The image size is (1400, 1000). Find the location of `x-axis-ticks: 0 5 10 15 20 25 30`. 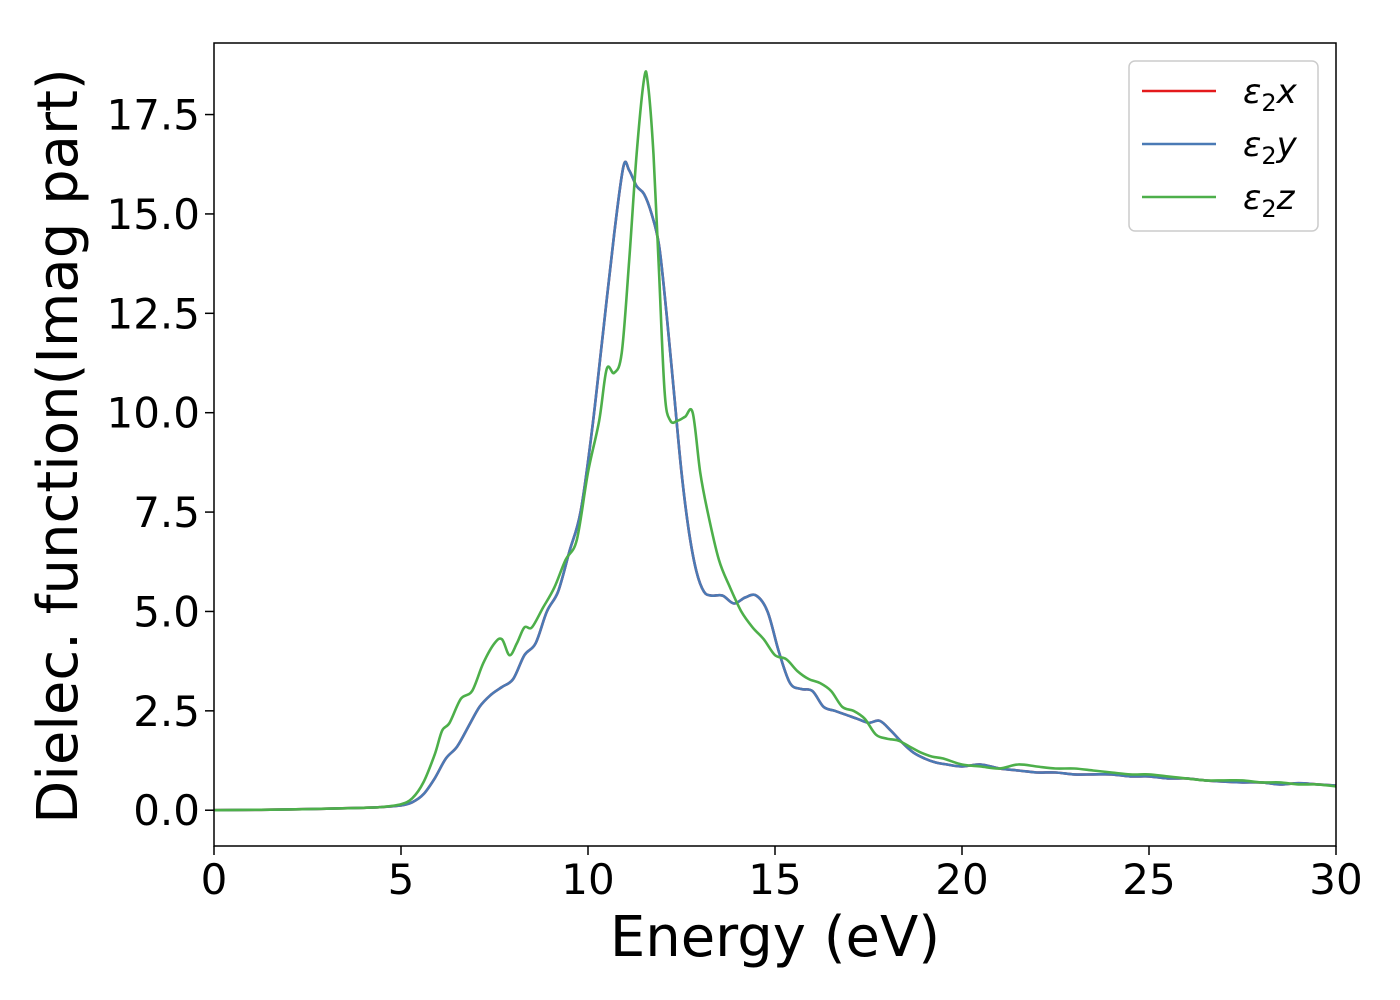

x-axis-ticks: 0 5 10 15 20 25 30 is located at coordinates (782, 875).